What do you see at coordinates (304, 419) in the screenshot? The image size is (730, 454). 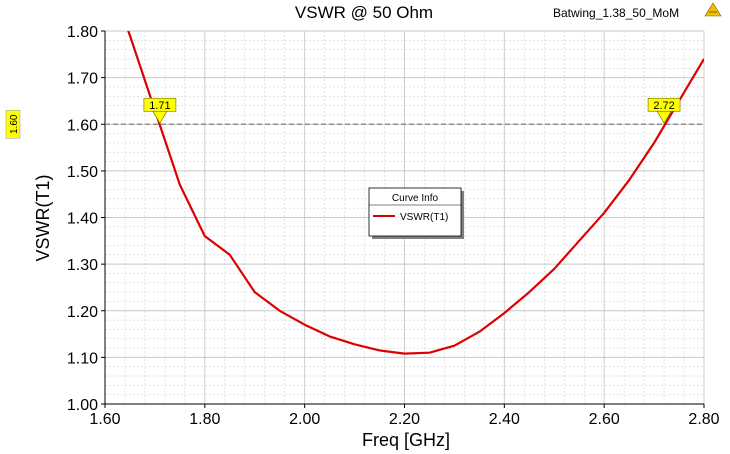 I see `x-tick-label: 2.00` at bounding box center [304, 419].